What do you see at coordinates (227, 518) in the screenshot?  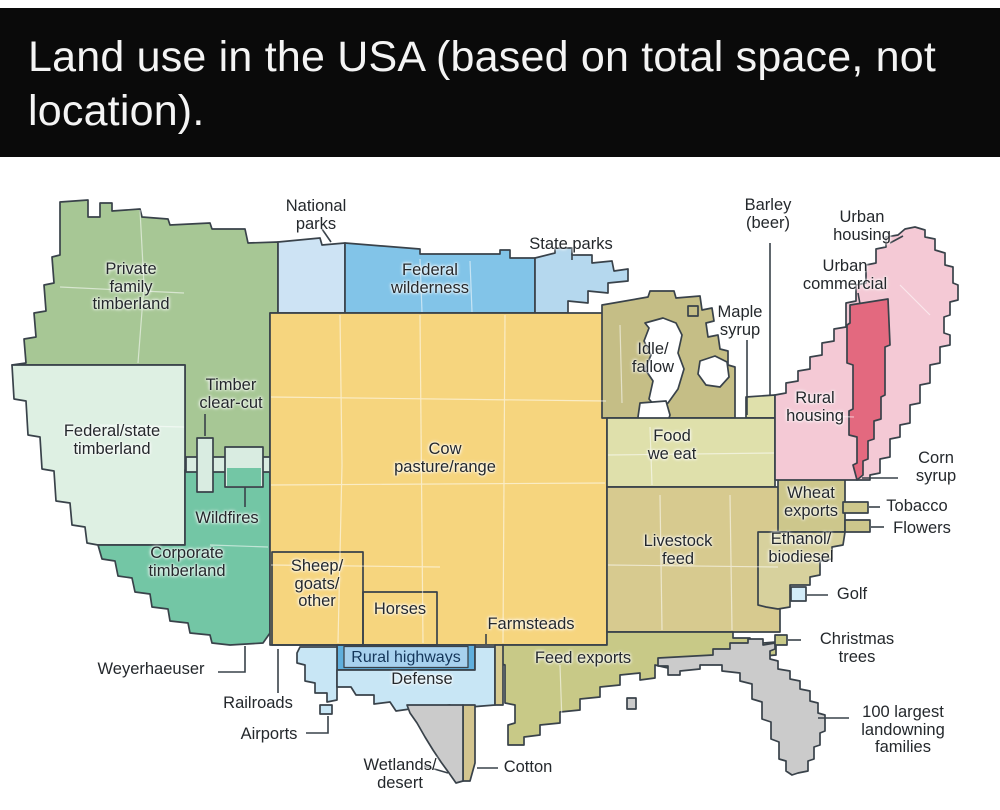 I see `label-wildfires: Wildfires` at bounding box center [227, 518].